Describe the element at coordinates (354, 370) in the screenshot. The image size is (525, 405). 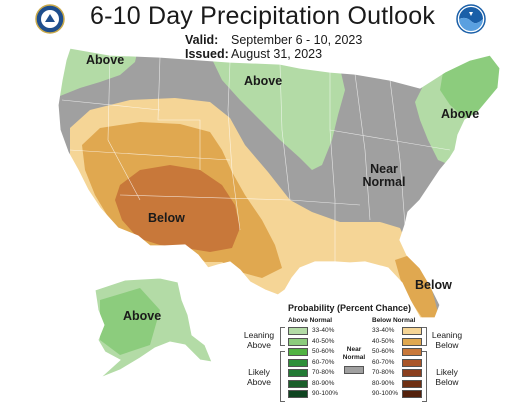
I see `legend-near-normal-swatch` at that location.